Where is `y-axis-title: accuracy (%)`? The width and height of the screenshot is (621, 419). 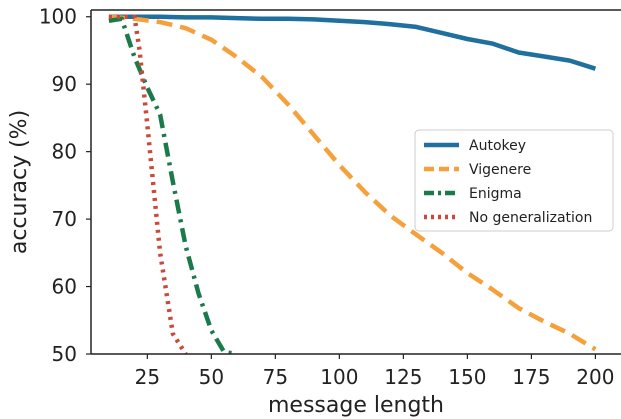 y-axis-title: accuracy (%) is located at coordinates (19, 182).